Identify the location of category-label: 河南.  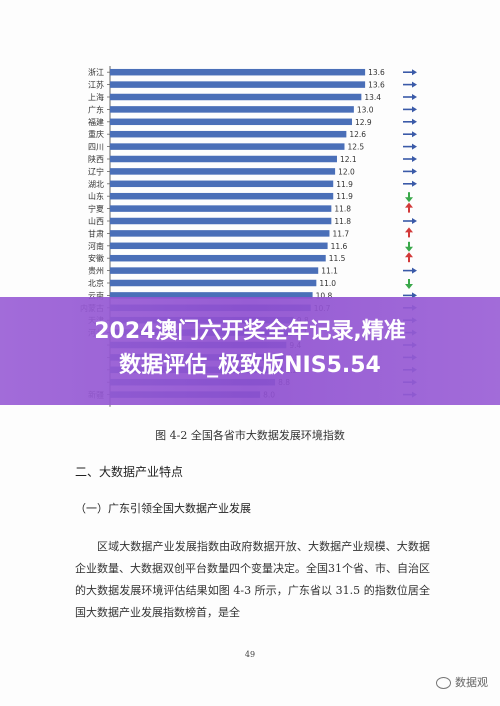
(96, 246).